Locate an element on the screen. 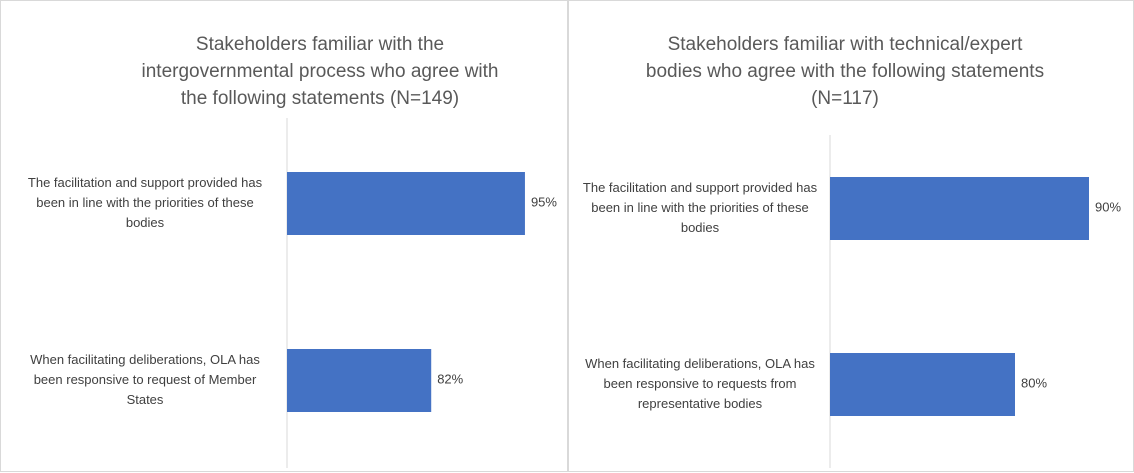 Image resolution: width=1134 pixels, height=473 pixels. data-label: 90% is located at coordinates (1108, 206).